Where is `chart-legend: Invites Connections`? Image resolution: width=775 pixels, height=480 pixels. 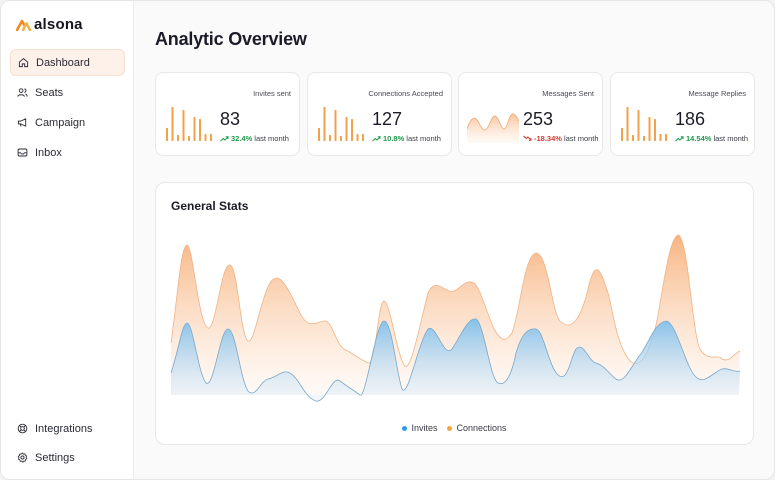 chart-legend: Invites Connections is located at coordinates (454, 428).